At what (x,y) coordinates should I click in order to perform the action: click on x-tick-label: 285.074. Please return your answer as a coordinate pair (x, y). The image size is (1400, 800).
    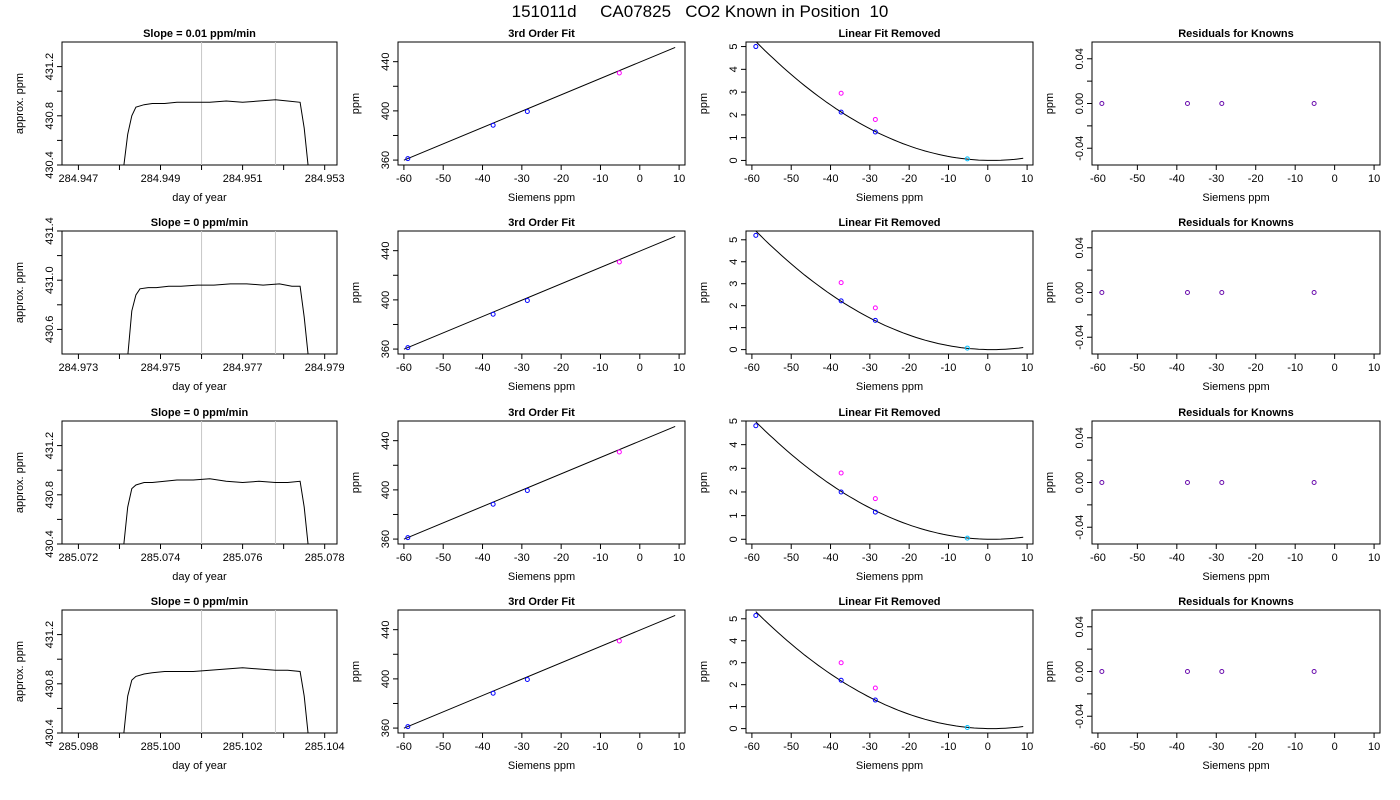
    Looking at the image, I should click on (161, 558).